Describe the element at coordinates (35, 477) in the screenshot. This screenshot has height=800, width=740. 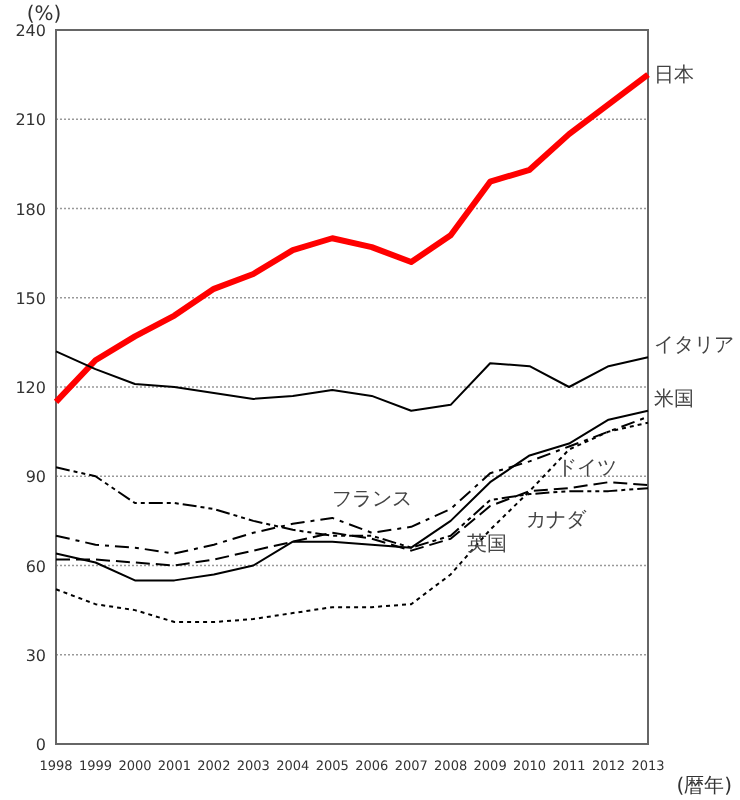
I see `y-tick-label: 90` at that location.